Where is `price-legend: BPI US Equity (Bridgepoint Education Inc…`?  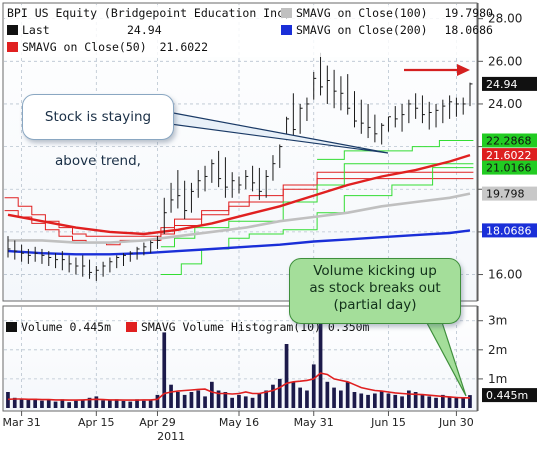
price-legend: BPI US Equity (Bridgepoint Education Inc… is located at coordinates (249, 31).